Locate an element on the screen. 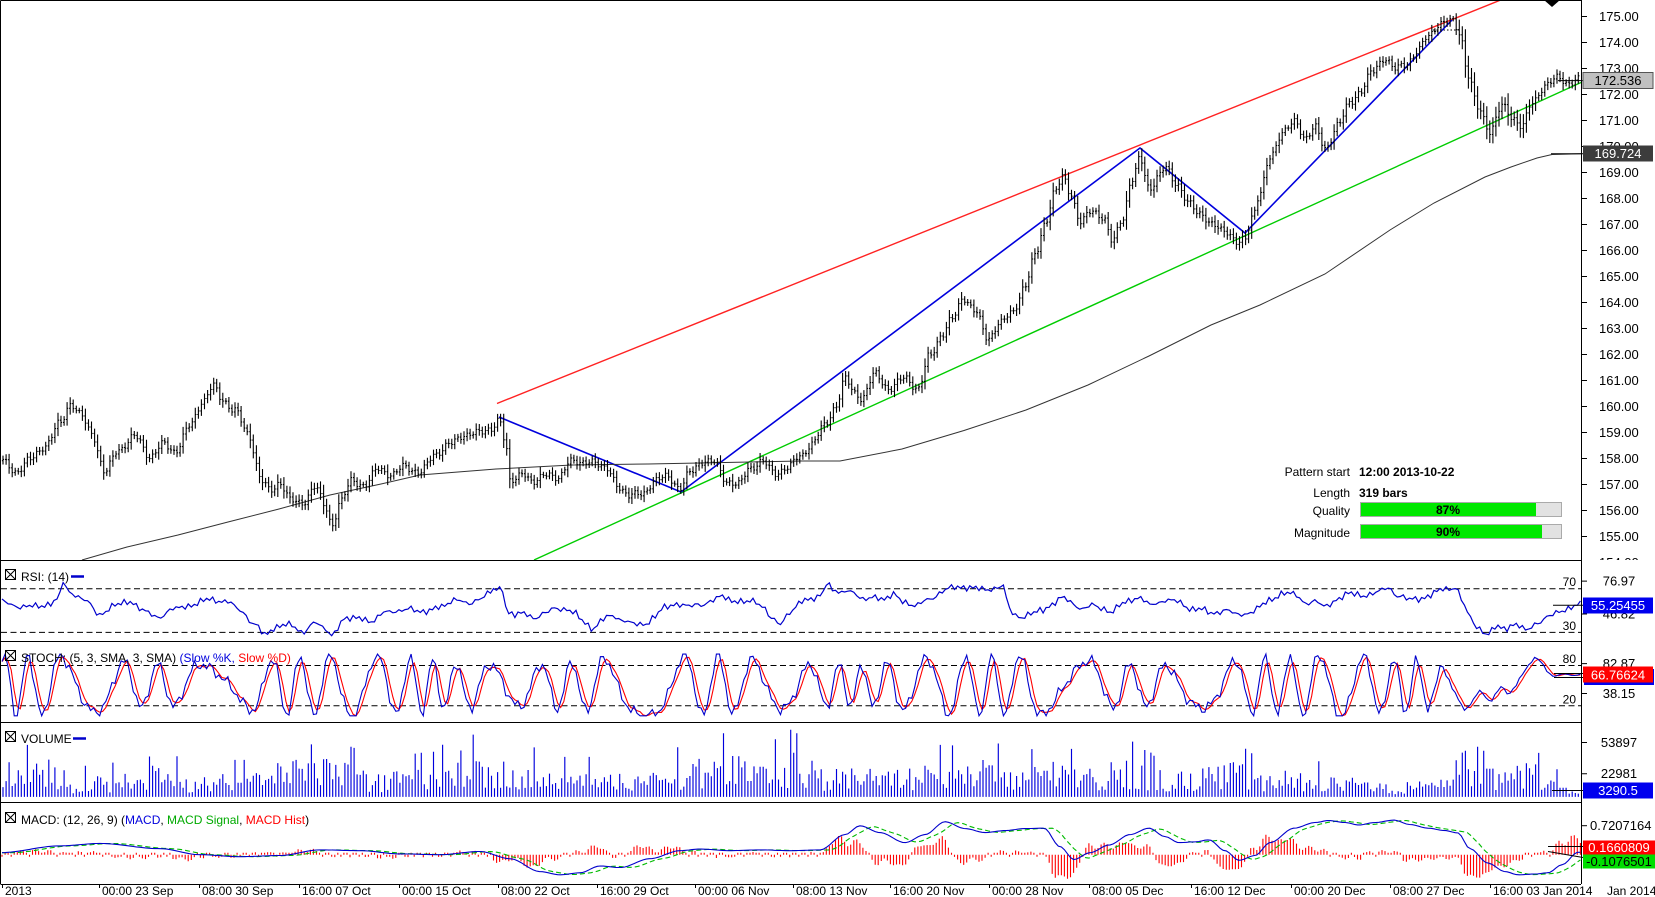  svg-text: 08:00 27 Dec is located at coordinates (1428, 890).